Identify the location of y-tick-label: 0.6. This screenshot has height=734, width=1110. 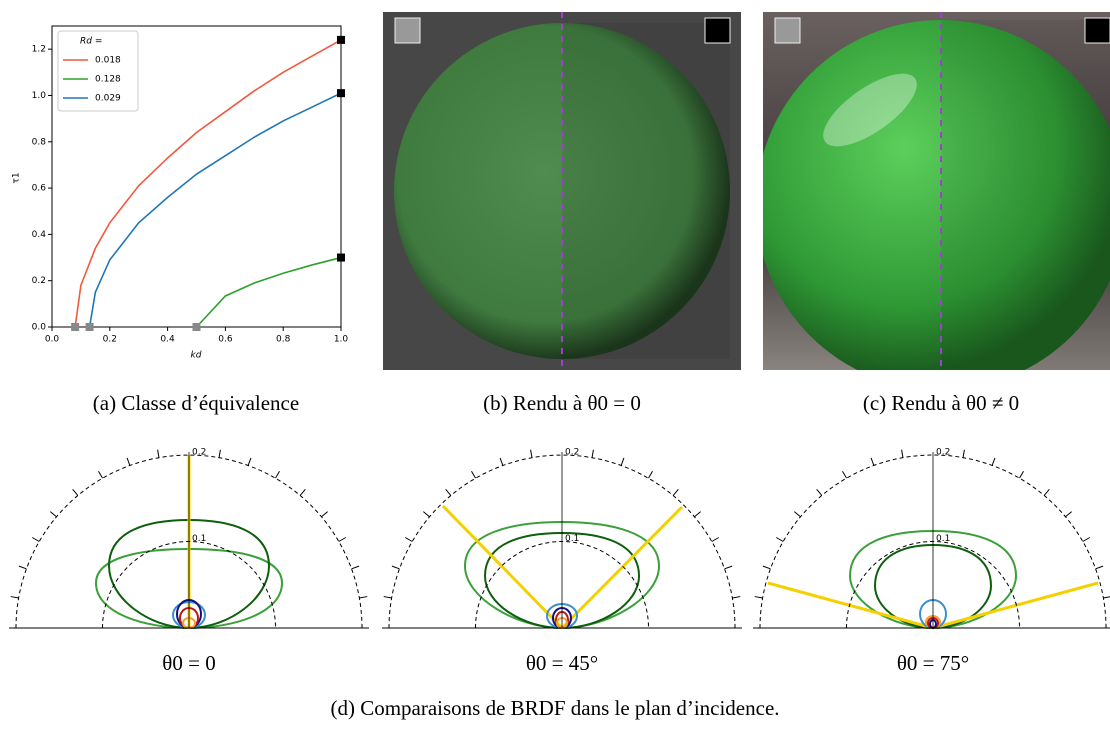
(39, 189).